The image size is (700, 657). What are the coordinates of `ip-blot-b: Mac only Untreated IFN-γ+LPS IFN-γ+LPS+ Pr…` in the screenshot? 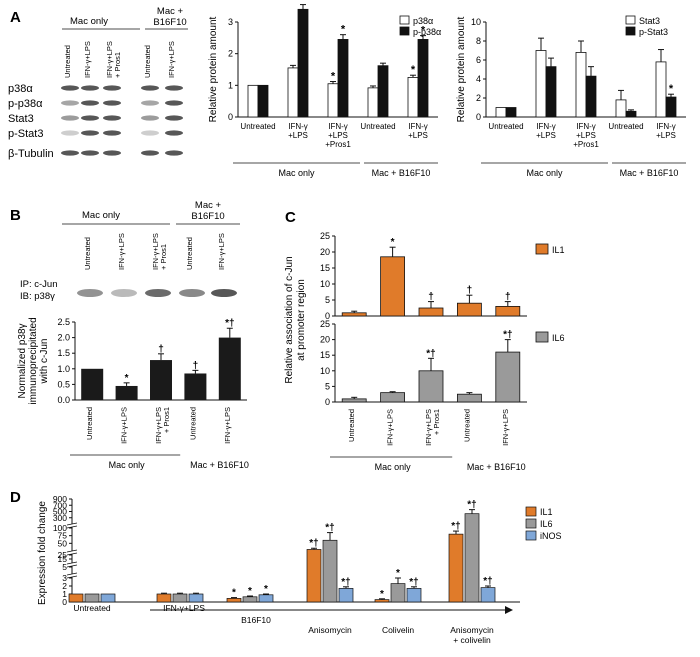 It's located at (130, 251).